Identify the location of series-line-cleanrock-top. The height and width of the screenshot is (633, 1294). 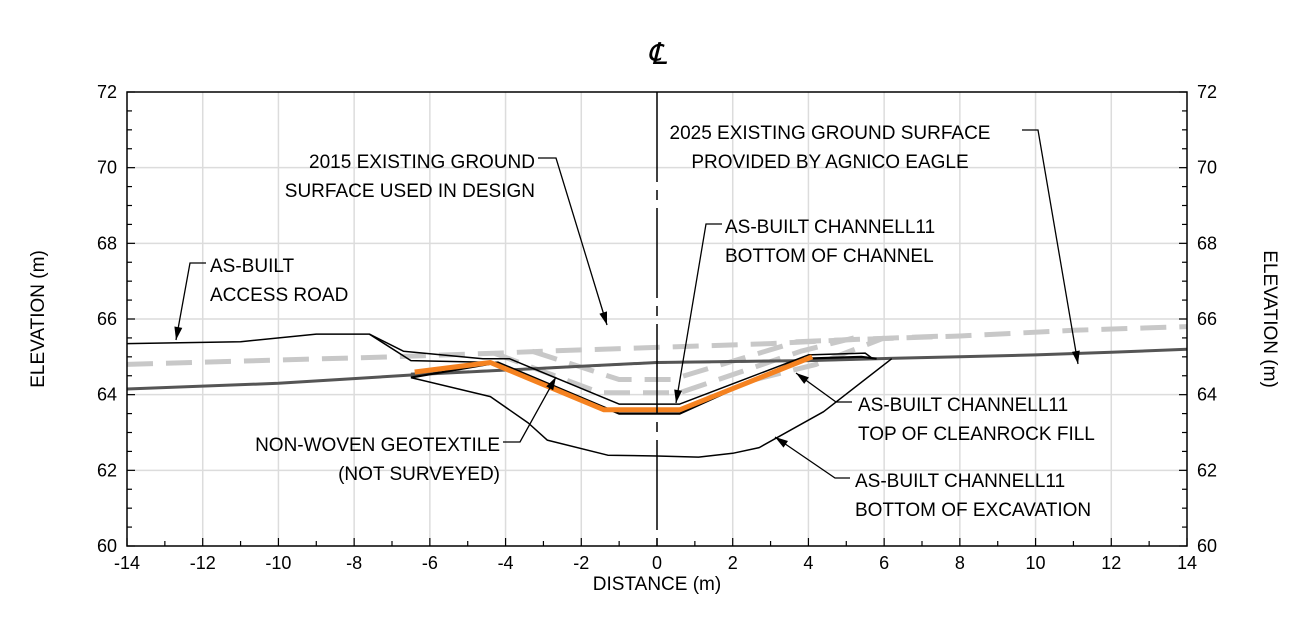
(643, 385).